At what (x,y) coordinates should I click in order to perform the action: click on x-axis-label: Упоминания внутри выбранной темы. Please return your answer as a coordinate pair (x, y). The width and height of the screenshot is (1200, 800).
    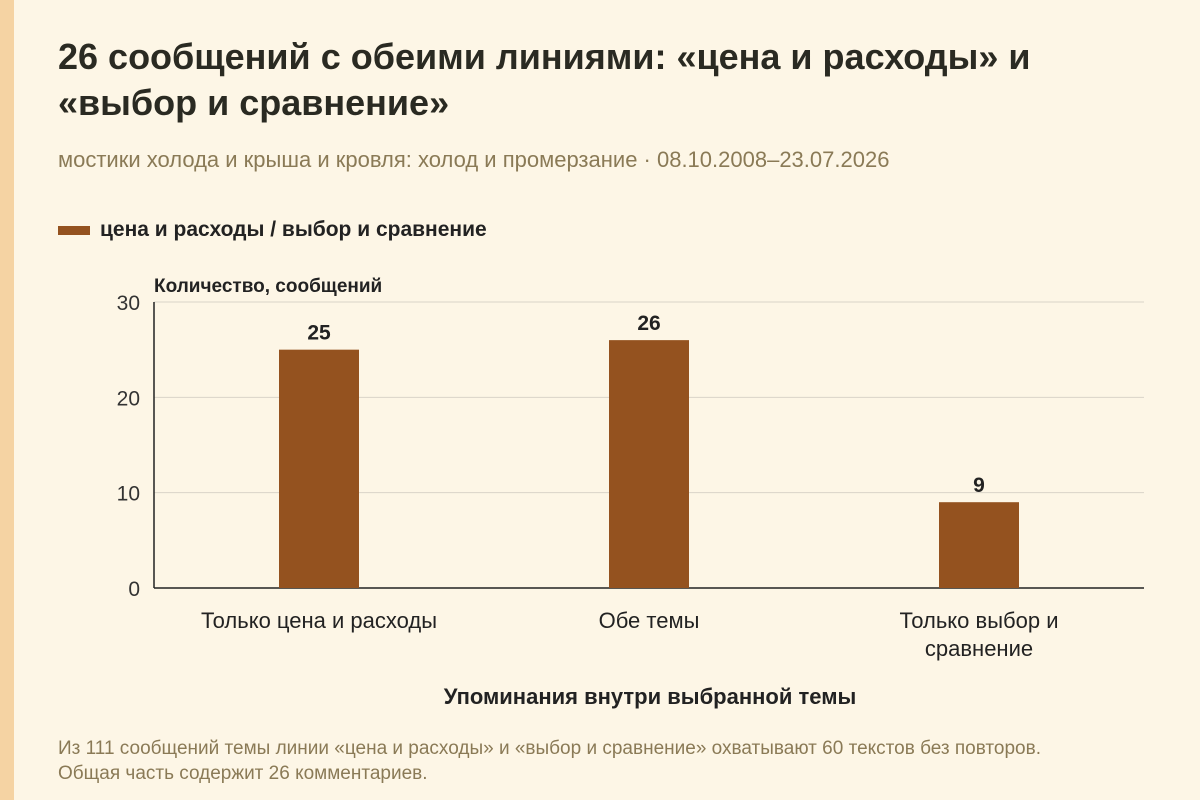
    Looking at the image, I should click on (650, 696).